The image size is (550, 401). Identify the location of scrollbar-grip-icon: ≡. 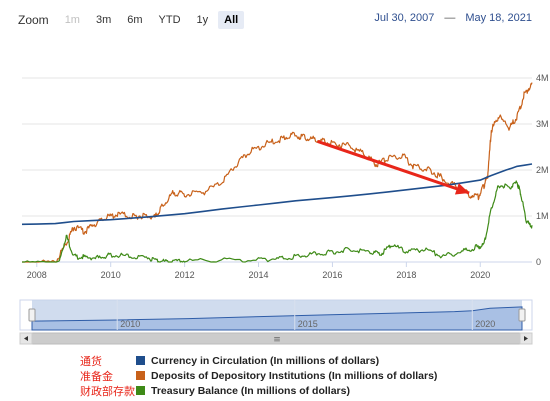
(277, 340).